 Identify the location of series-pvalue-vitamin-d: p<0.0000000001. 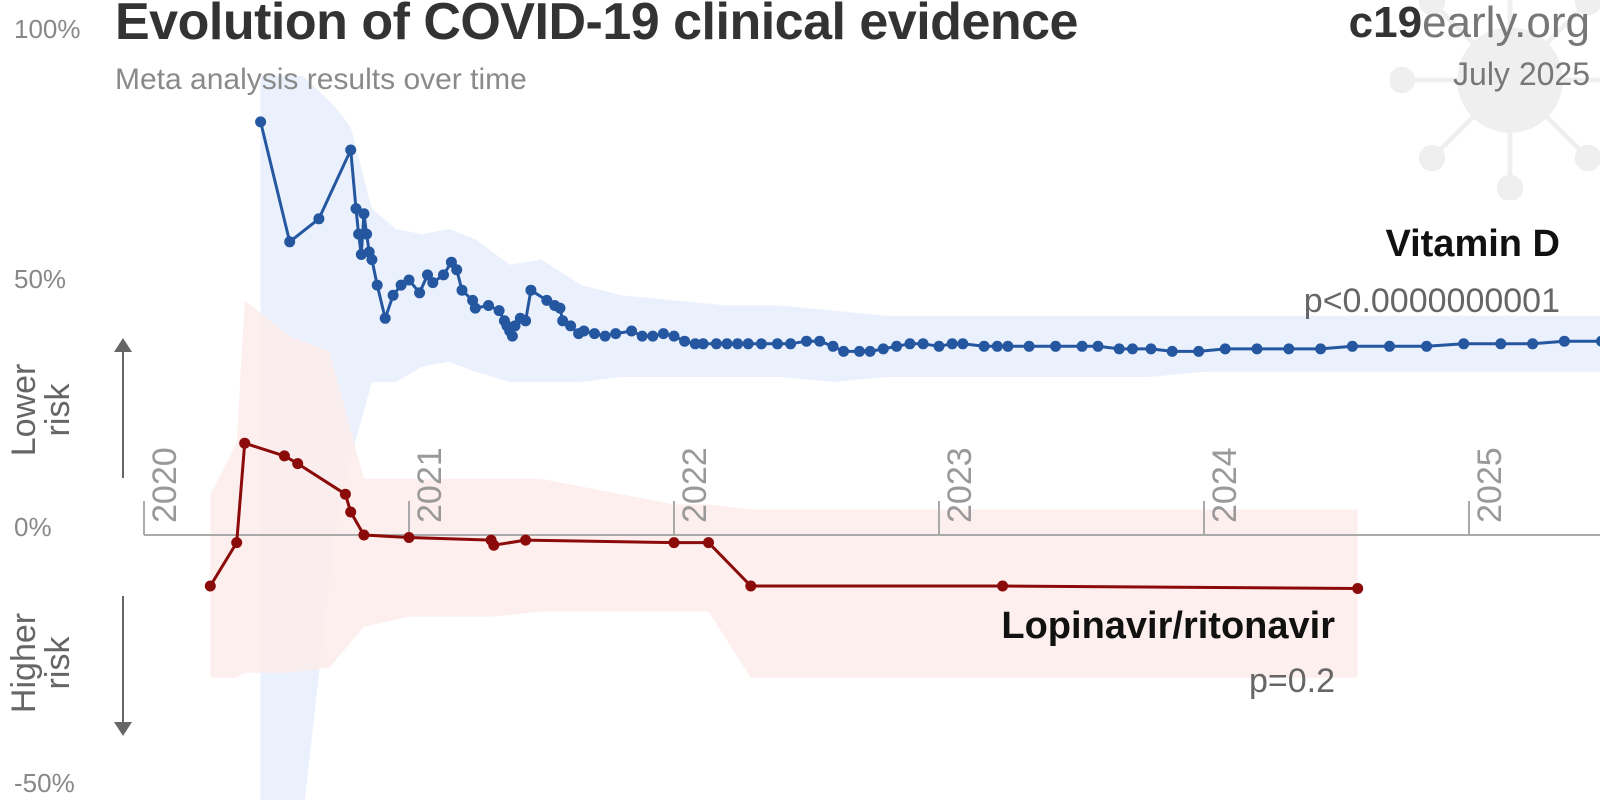
(1431, 301).